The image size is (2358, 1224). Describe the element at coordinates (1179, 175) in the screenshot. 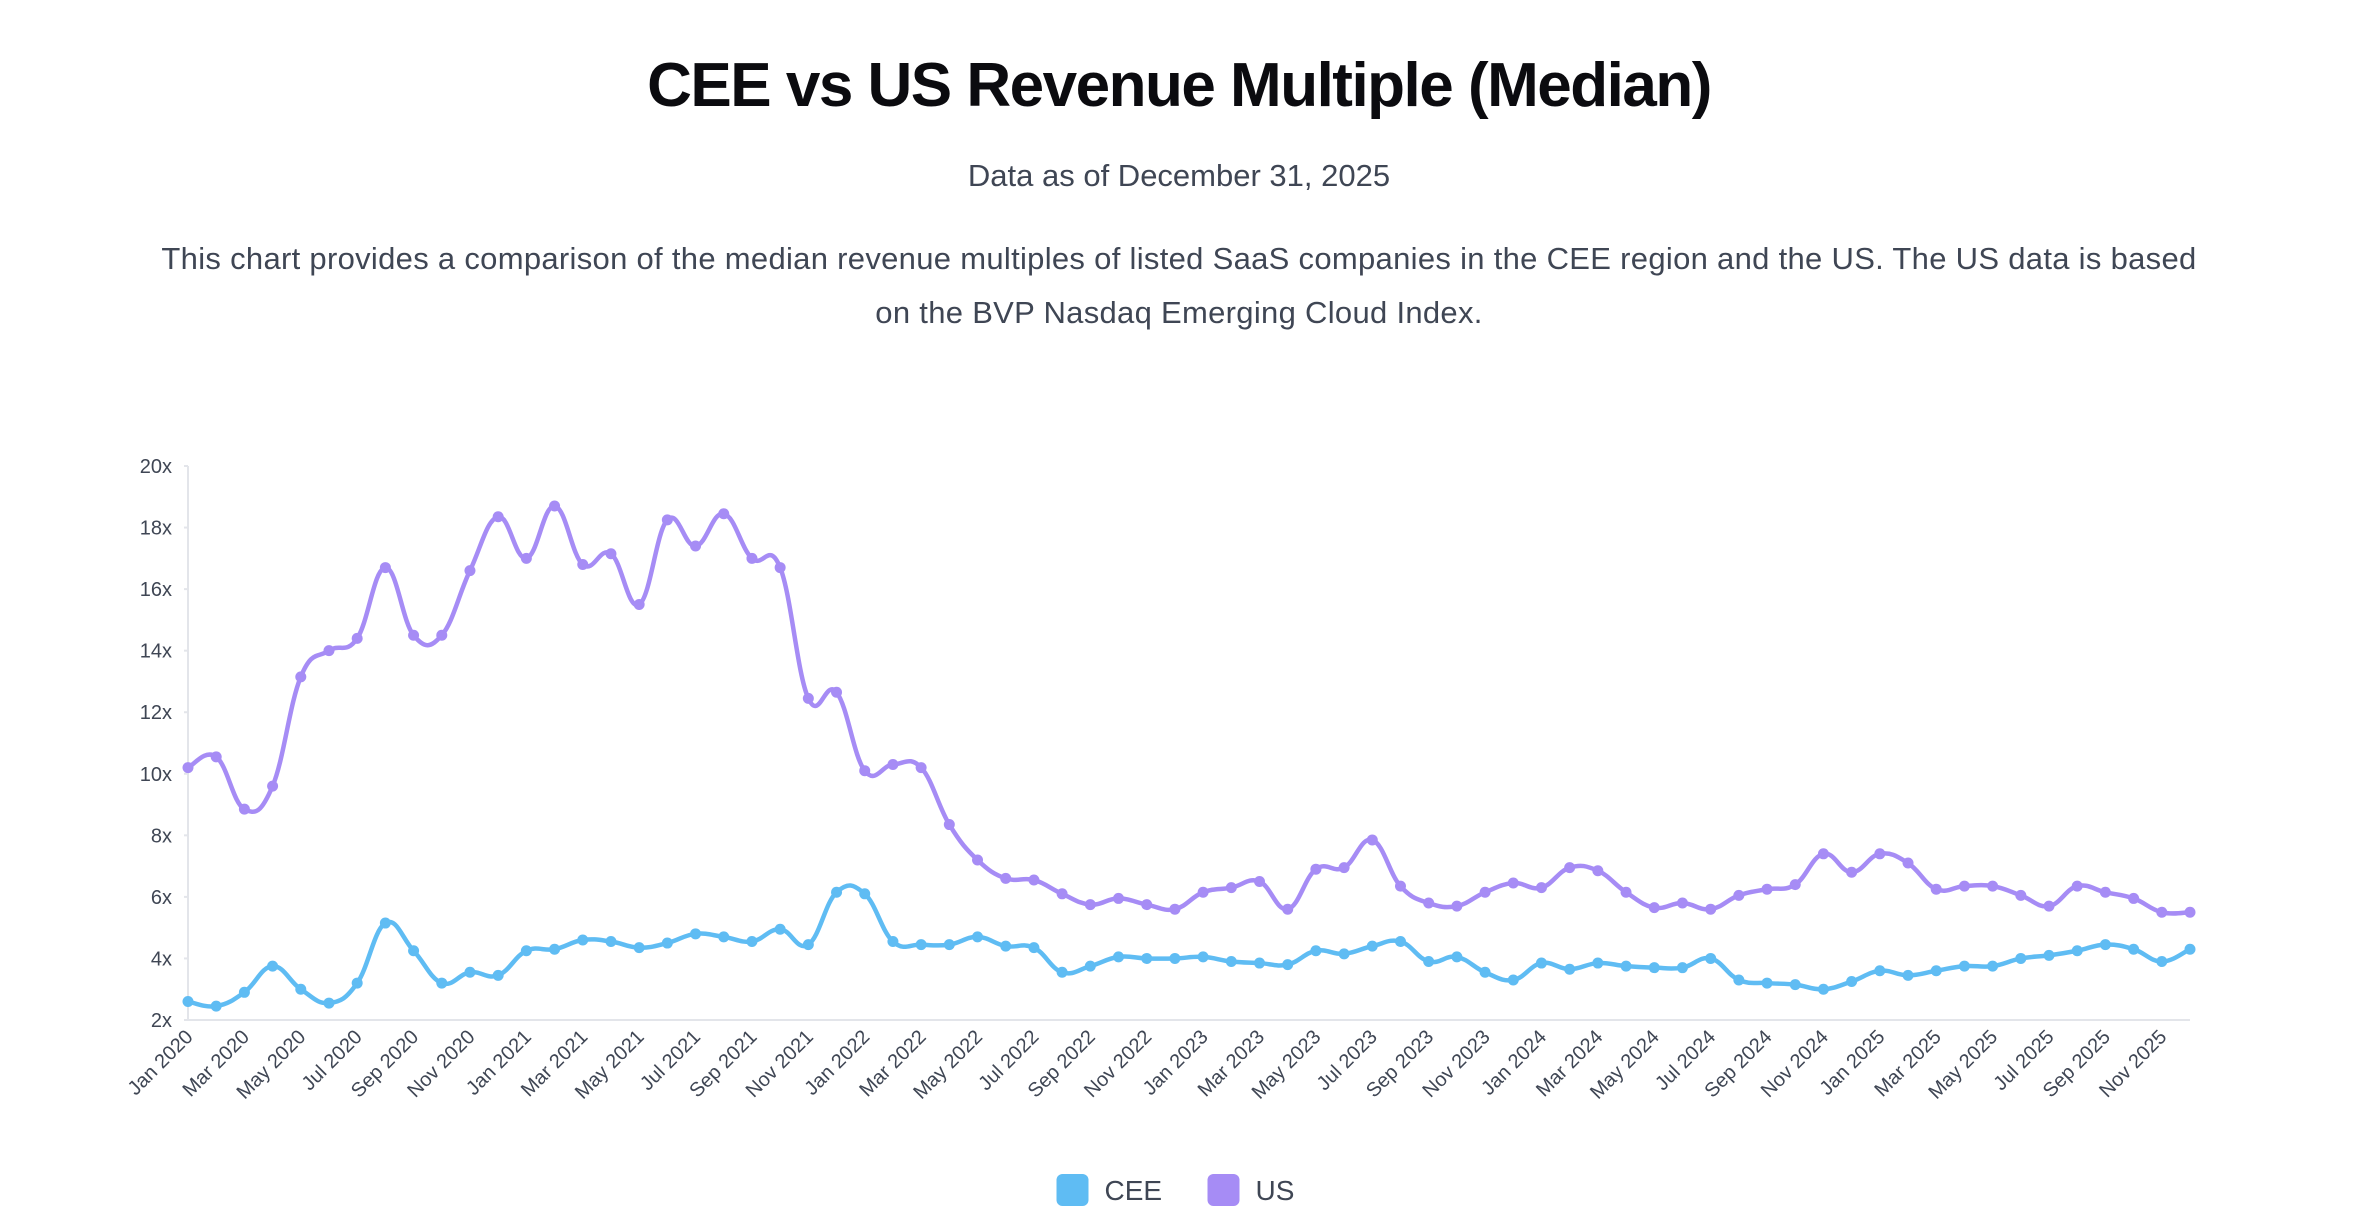

I see `subtitle: Data as of December 31, 2025` at that location.